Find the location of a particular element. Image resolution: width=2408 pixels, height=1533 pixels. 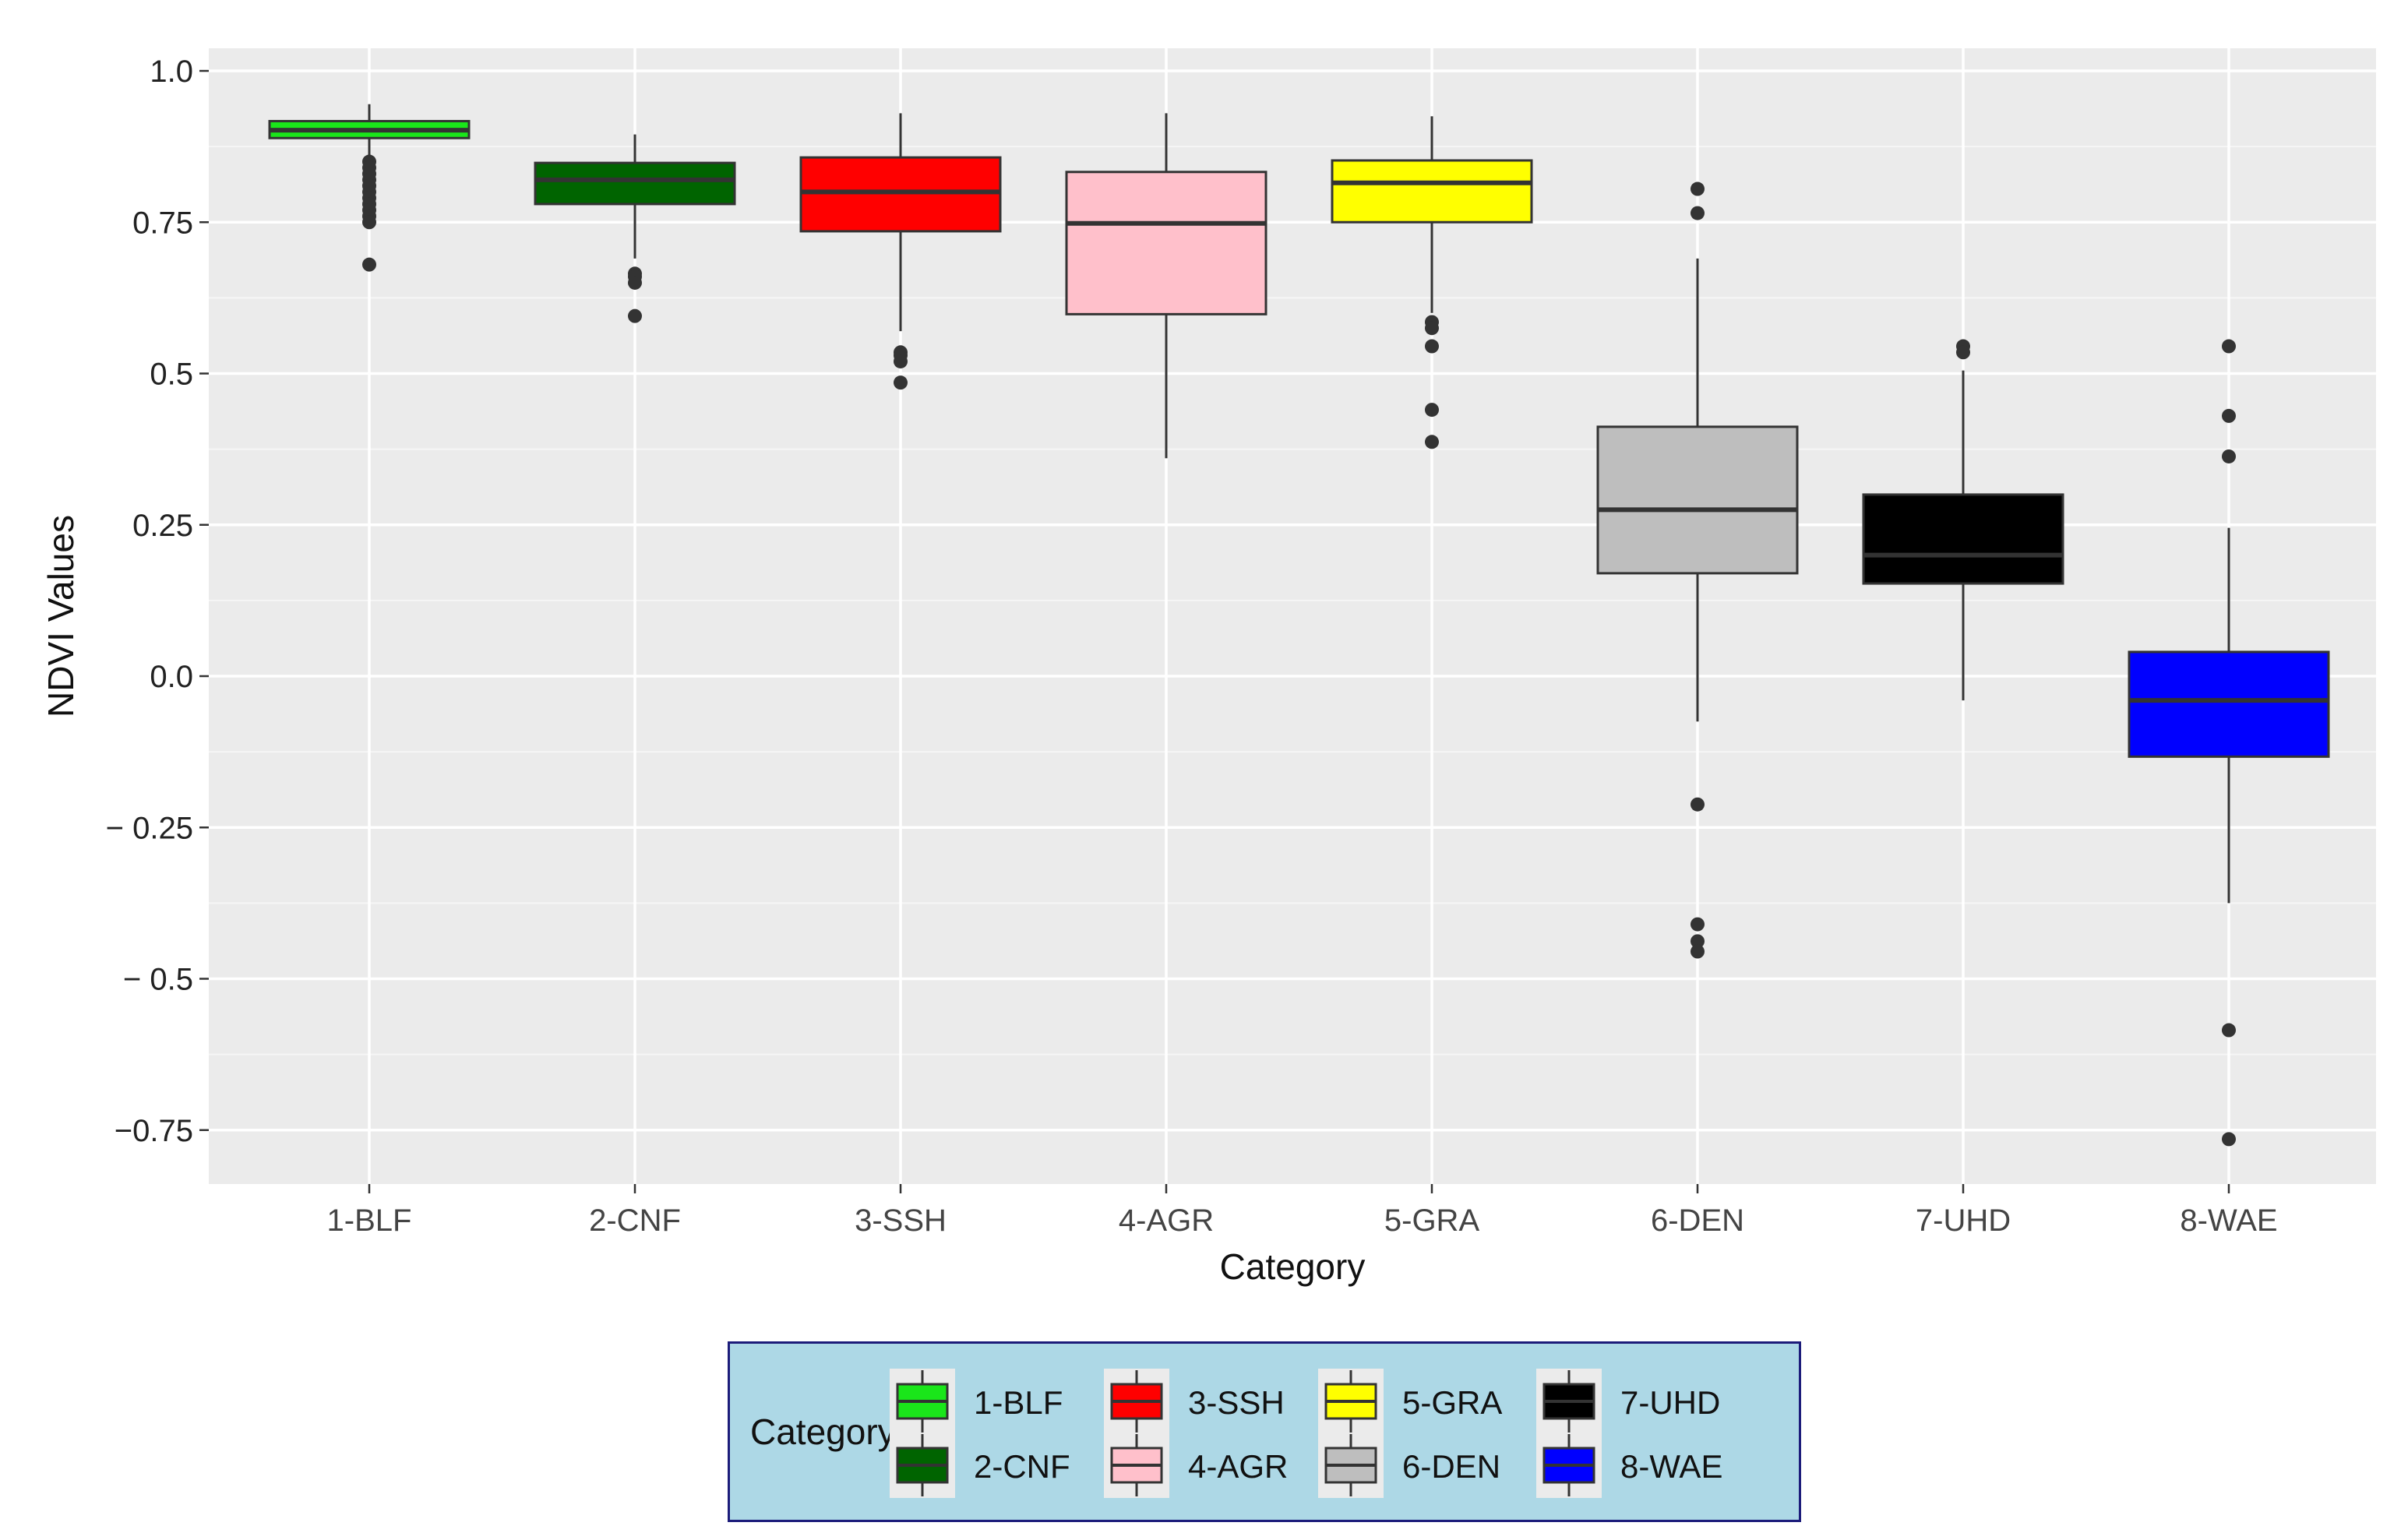

y-tick-label: − 0.5 is located at coordinates (158, 980).